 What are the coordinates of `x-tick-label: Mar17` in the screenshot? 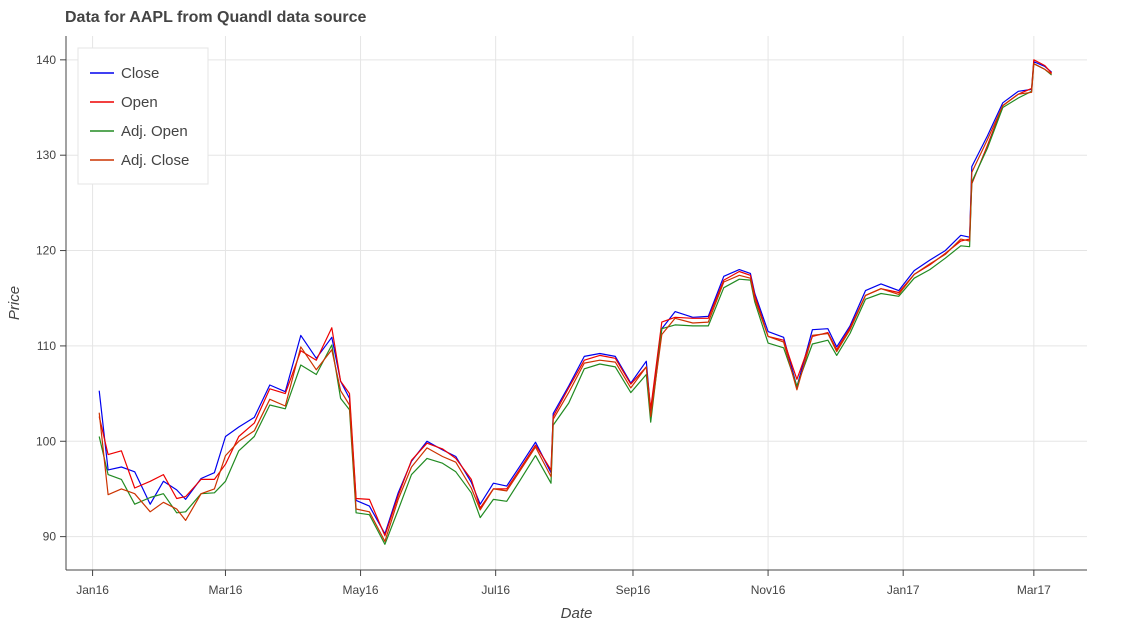 It's located at (1034, 590).